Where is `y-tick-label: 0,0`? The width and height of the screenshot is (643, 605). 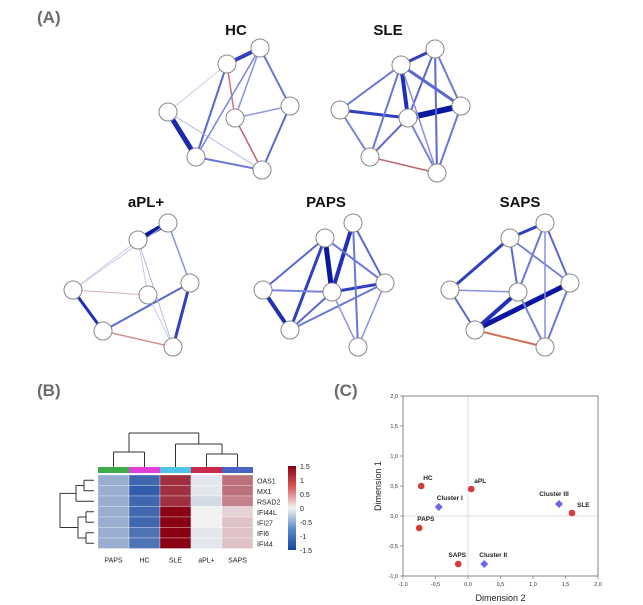
y-tick-label: 0,0 is located at coordinates (394, 517).